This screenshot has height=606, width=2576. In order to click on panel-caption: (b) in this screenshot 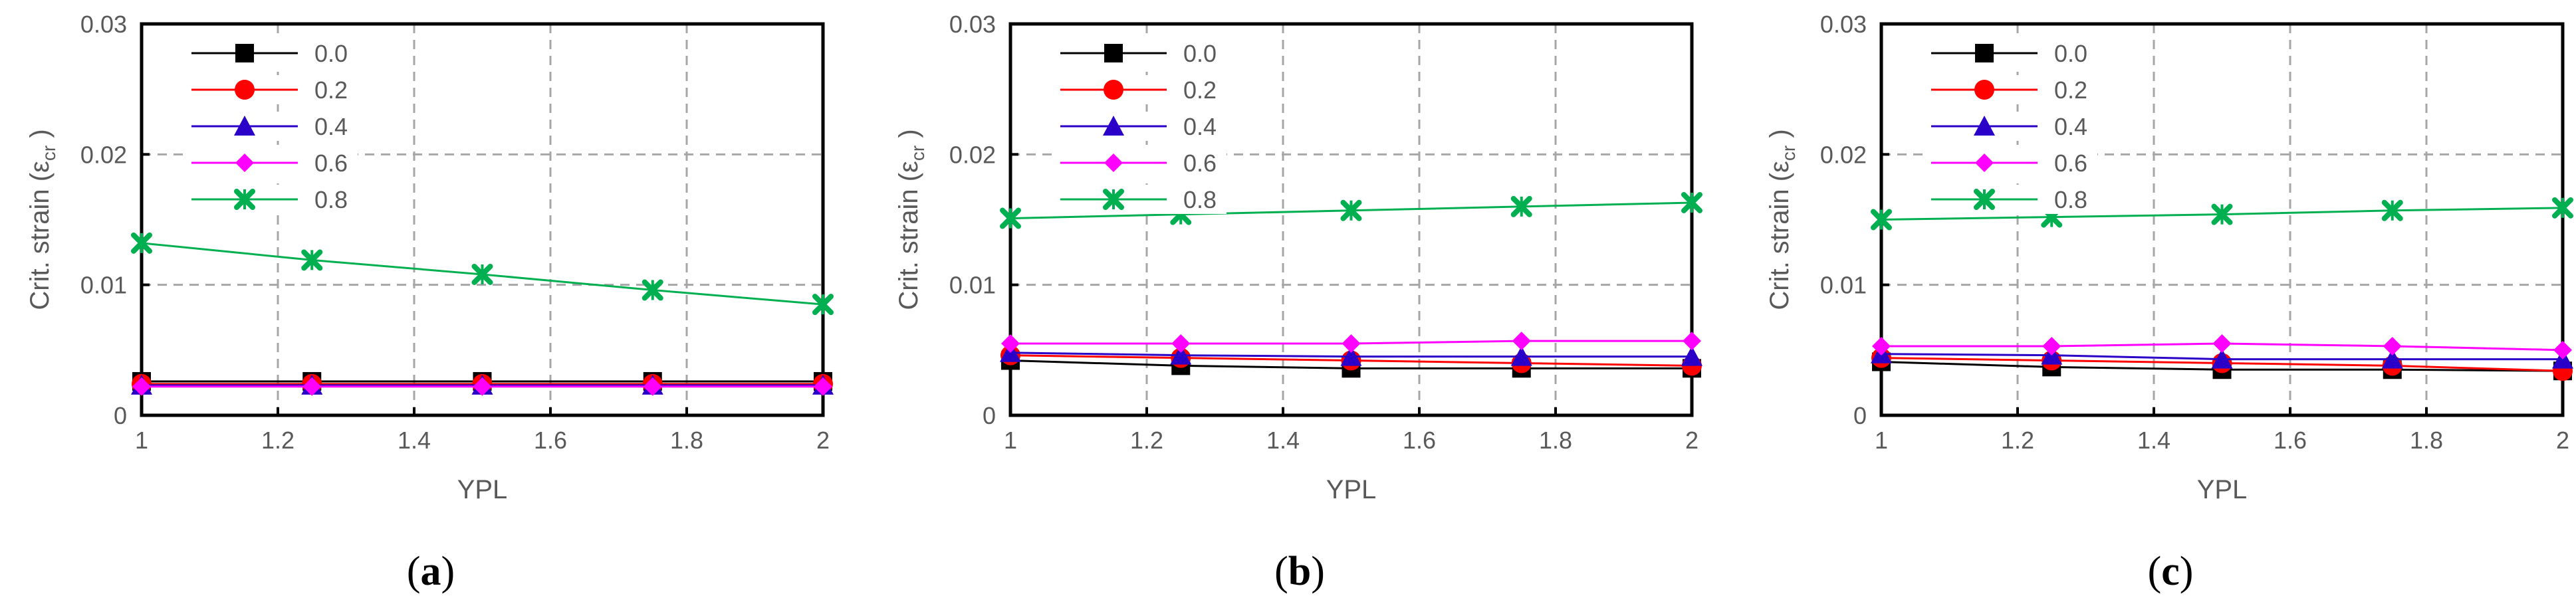, I will do `click(1299, 571)`.